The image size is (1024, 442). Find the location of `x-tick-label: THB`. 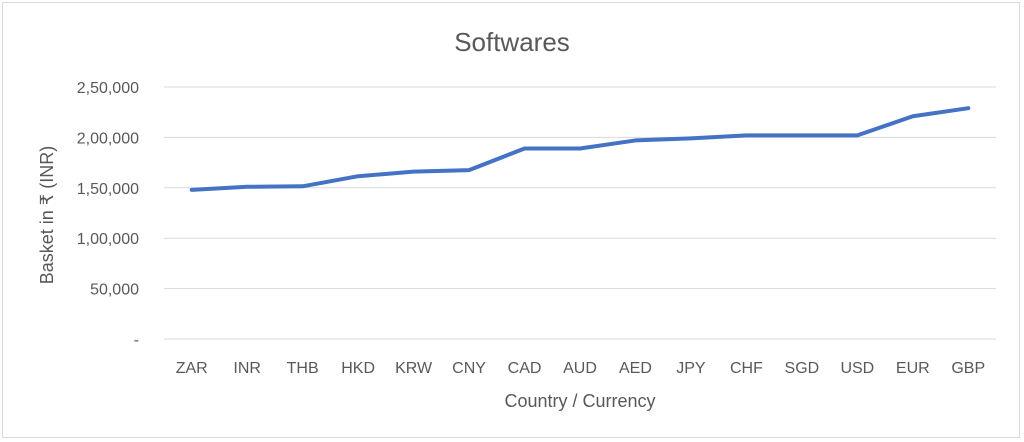

x-tick-label: THB is located at coordinates (303, 368).